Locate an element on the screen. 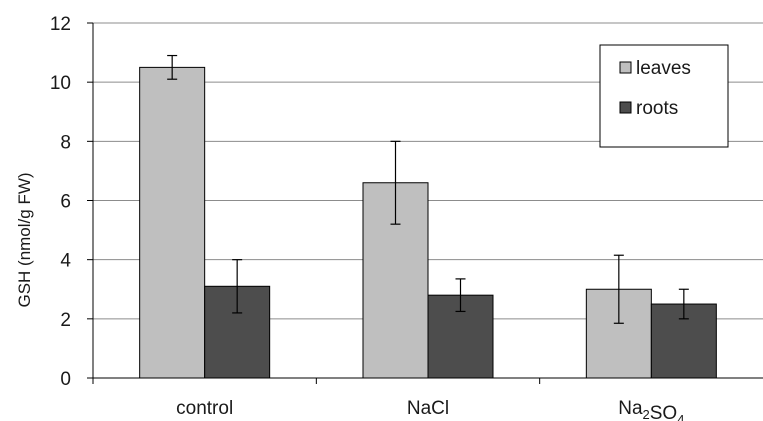 Image resolution: width=763 pixels, height=421 pixels. legend-label-leaves: leaves is located at coordinates (663, 68).